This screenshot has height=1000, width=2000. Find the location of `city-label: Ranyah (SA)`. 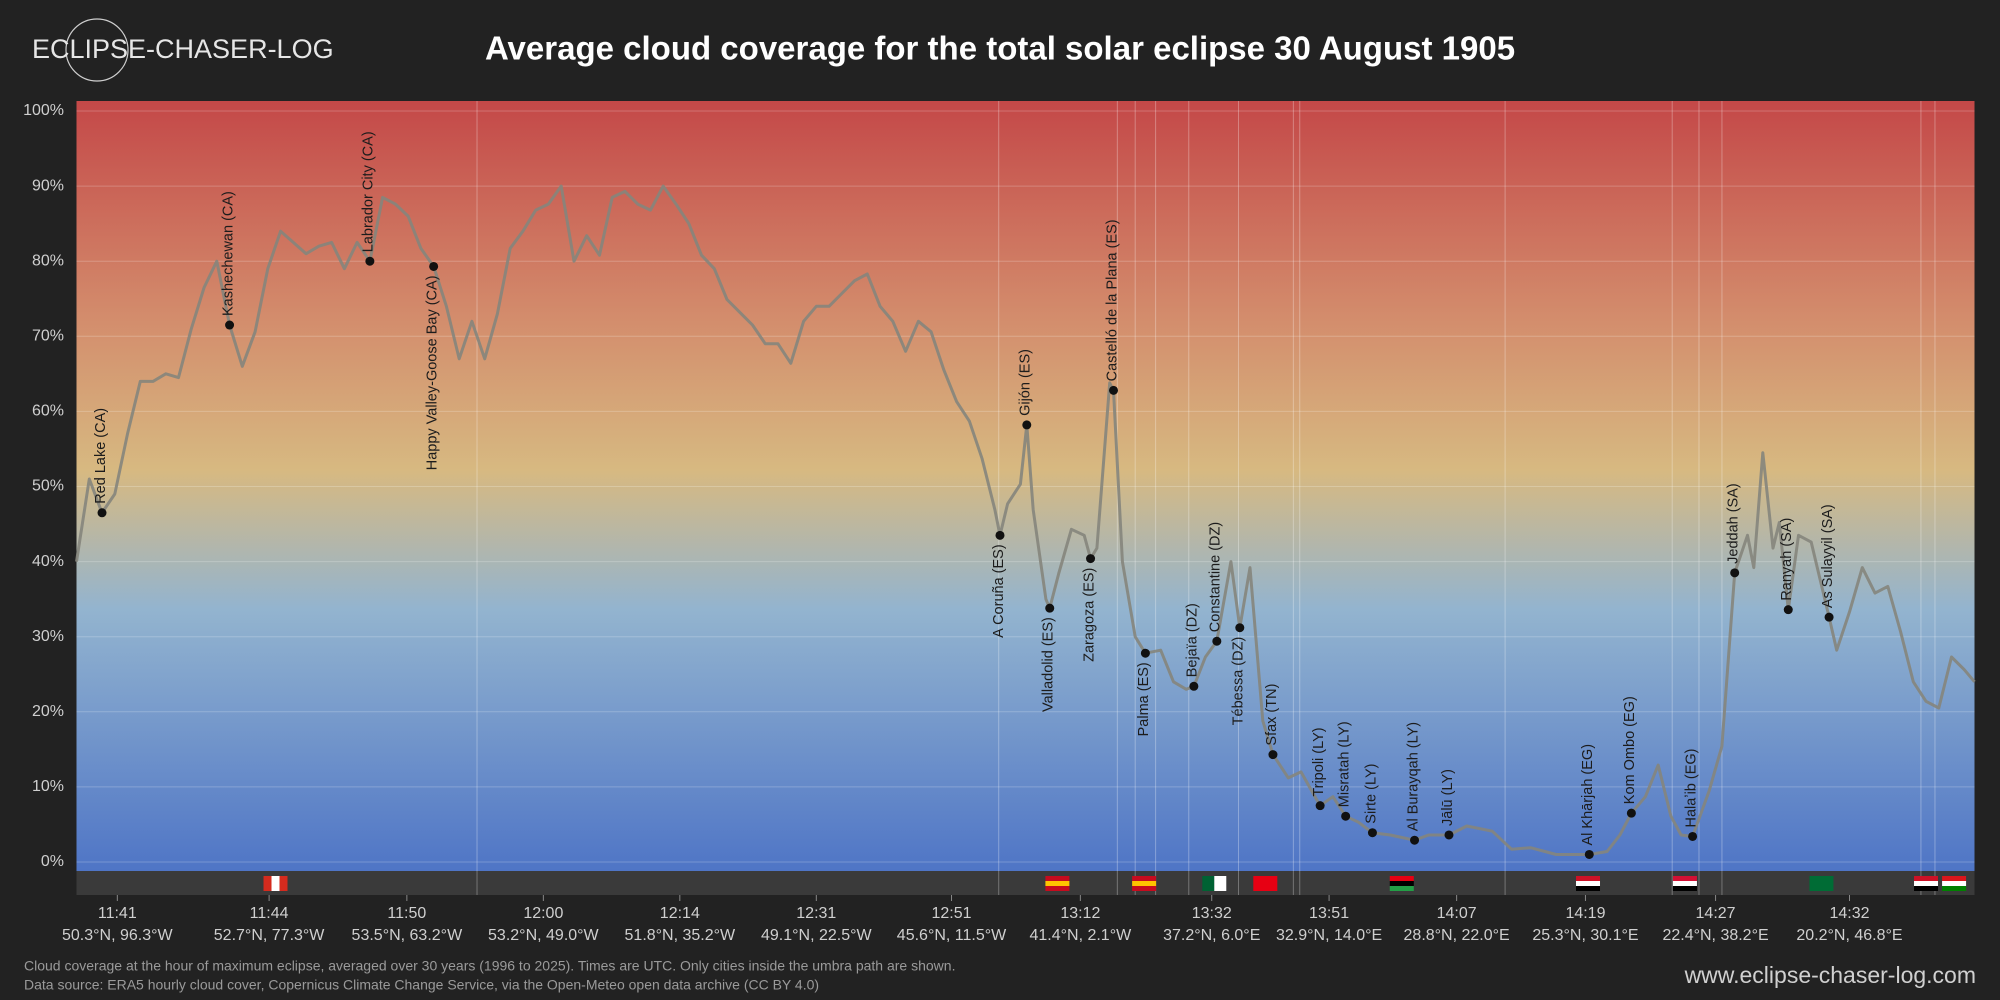

city-label: Ranyah (SA) is located at coordinates (1787, 559).